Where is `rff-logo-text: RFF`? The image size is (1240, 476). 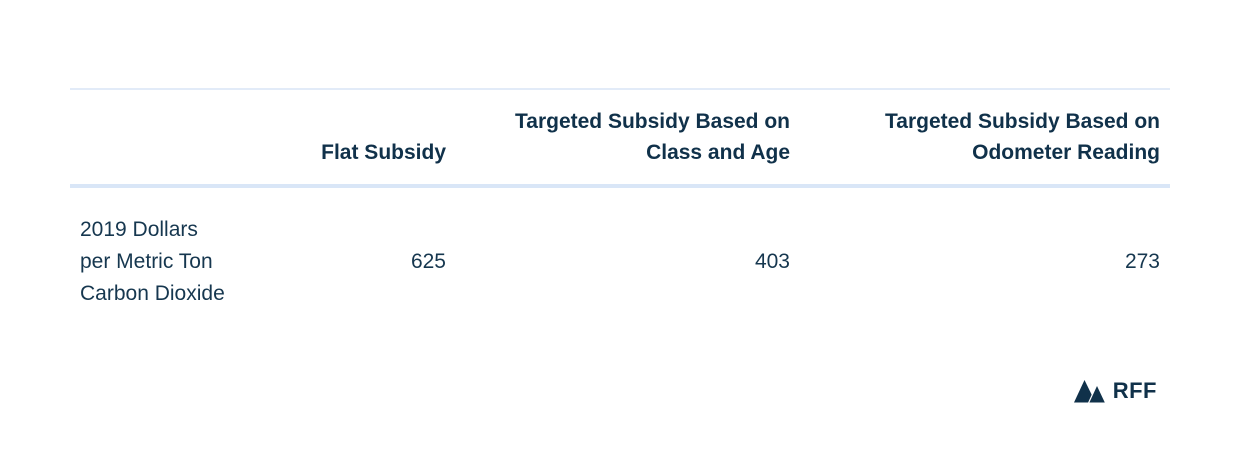
rff-logo-text: RFF is located at coordinates (1134, 390).